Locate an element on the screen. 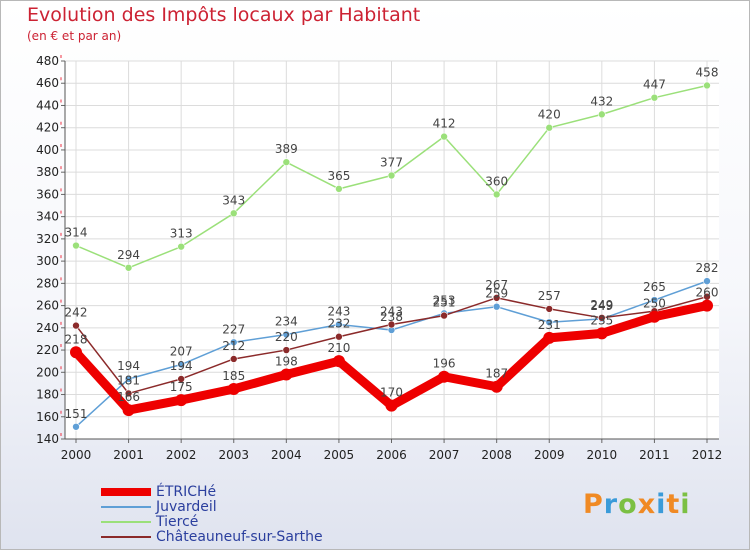 The image size is (750, 550). data-label: 234 is located at coordinates (286, 321).